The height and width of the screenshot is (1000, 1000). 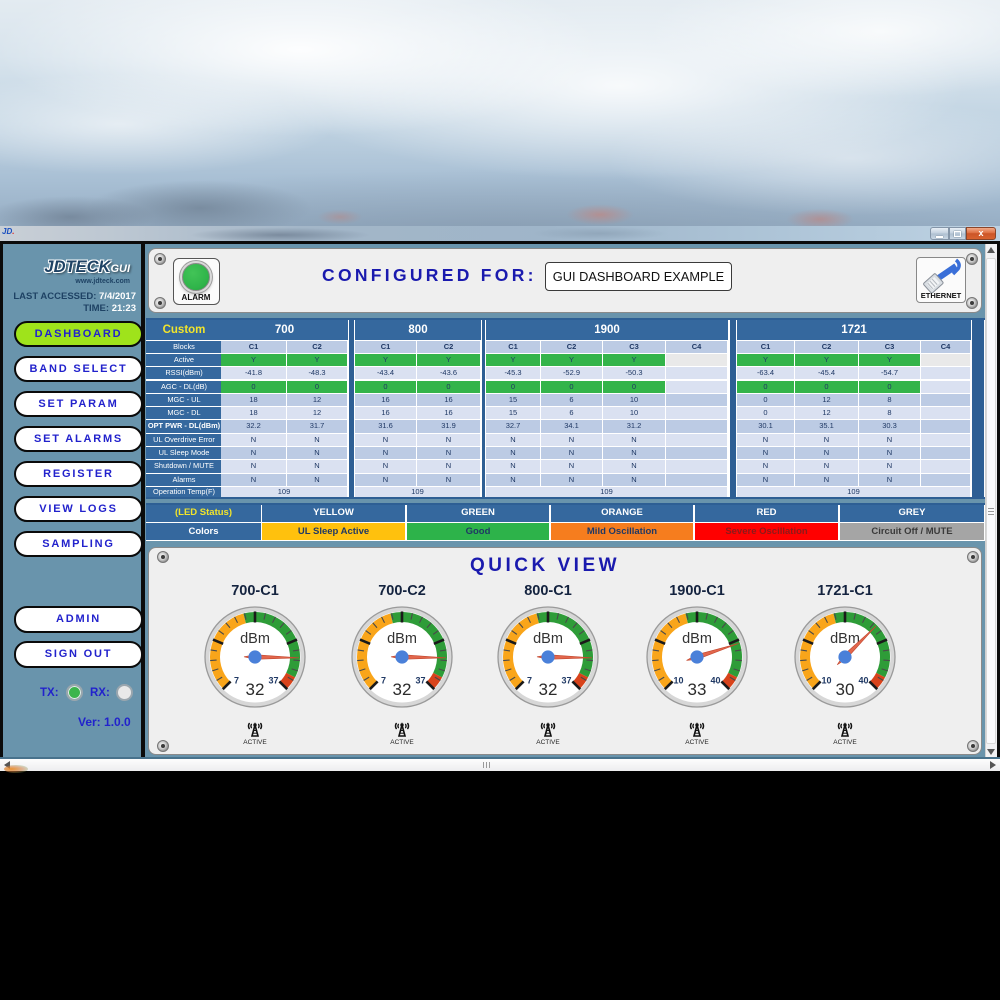 I want to click on svg-text: 30, so click(x=845, y=689).